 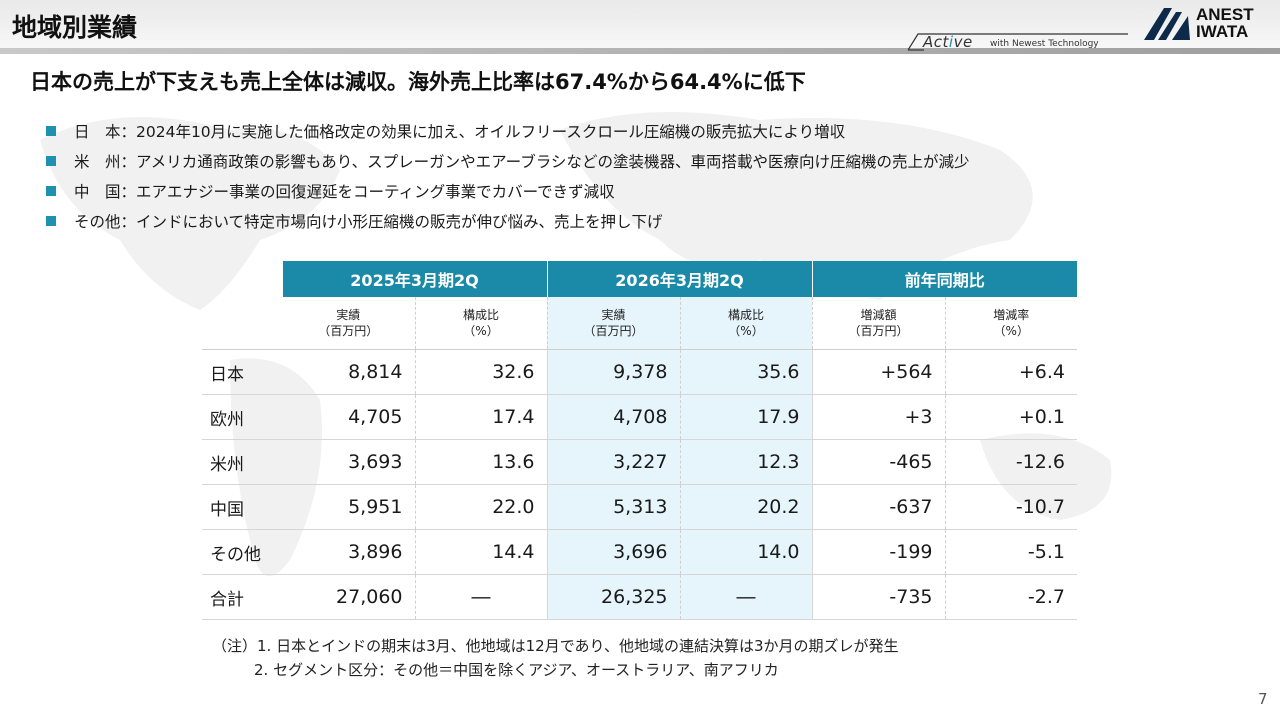 I want to click on subheader-change-amount: 増減額 （百万円）, so click(x=879, y=323).